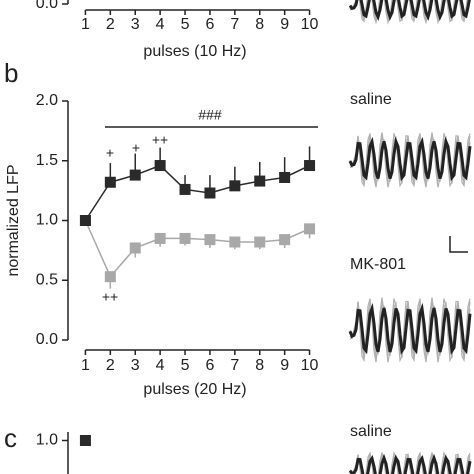 This screenshot has height=474, width=474. What do you see at coordinates (47, 160) in the screenshot?
I see `y-tick-label: 1.5` at bounding box center [47, 160].